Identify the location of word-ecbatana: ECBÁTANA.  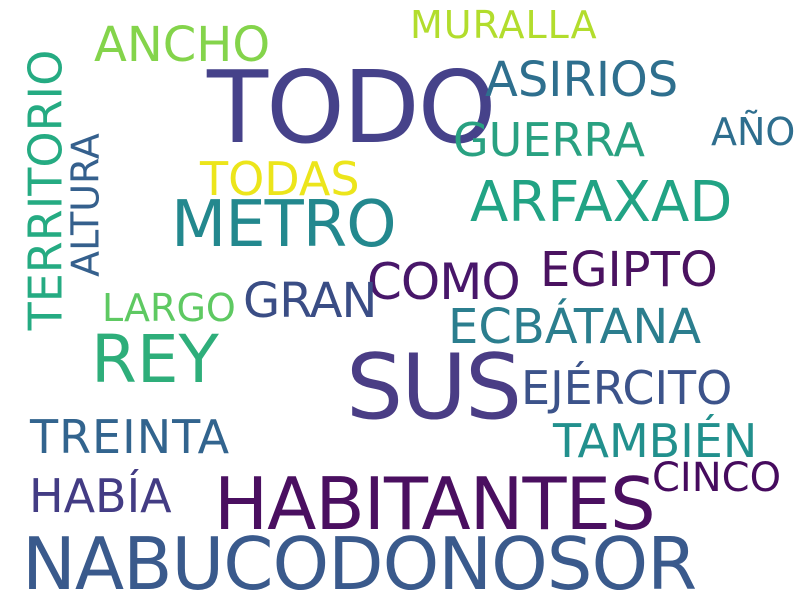
(575, 327).